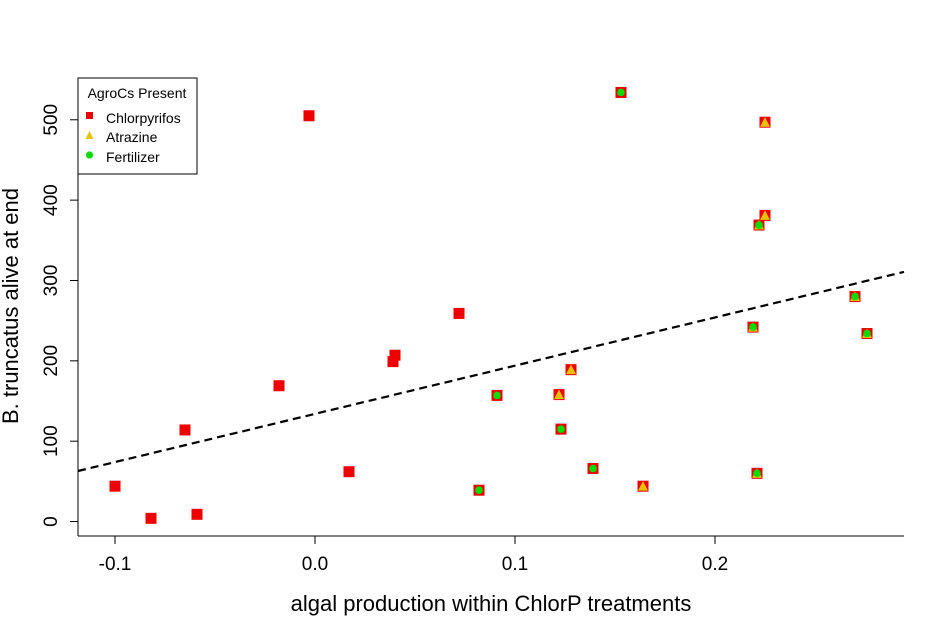  What do you see at coordinates (315, 564) in the screenshot?
I see `x-tick-label: 0.0` at bounding box center [315, 564].